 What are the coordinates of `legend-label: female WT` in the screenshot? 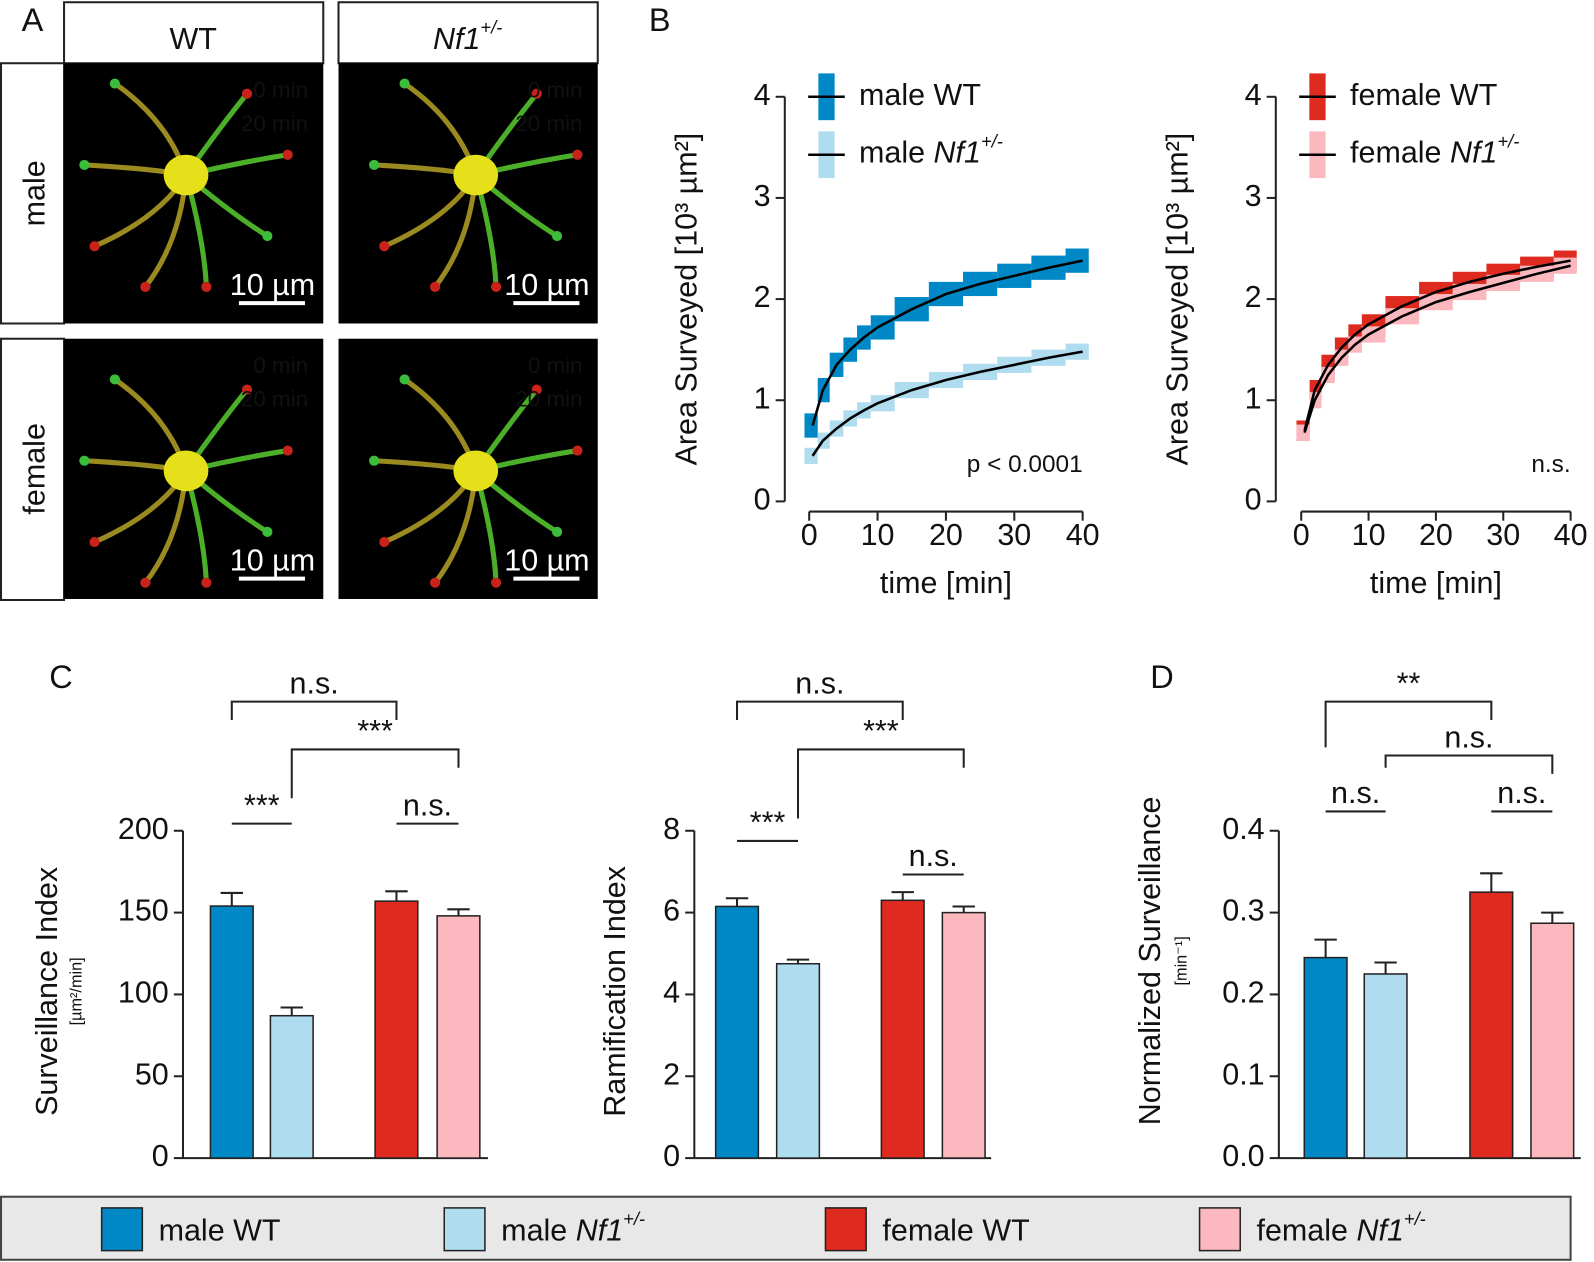 It's located at (1423, 95).